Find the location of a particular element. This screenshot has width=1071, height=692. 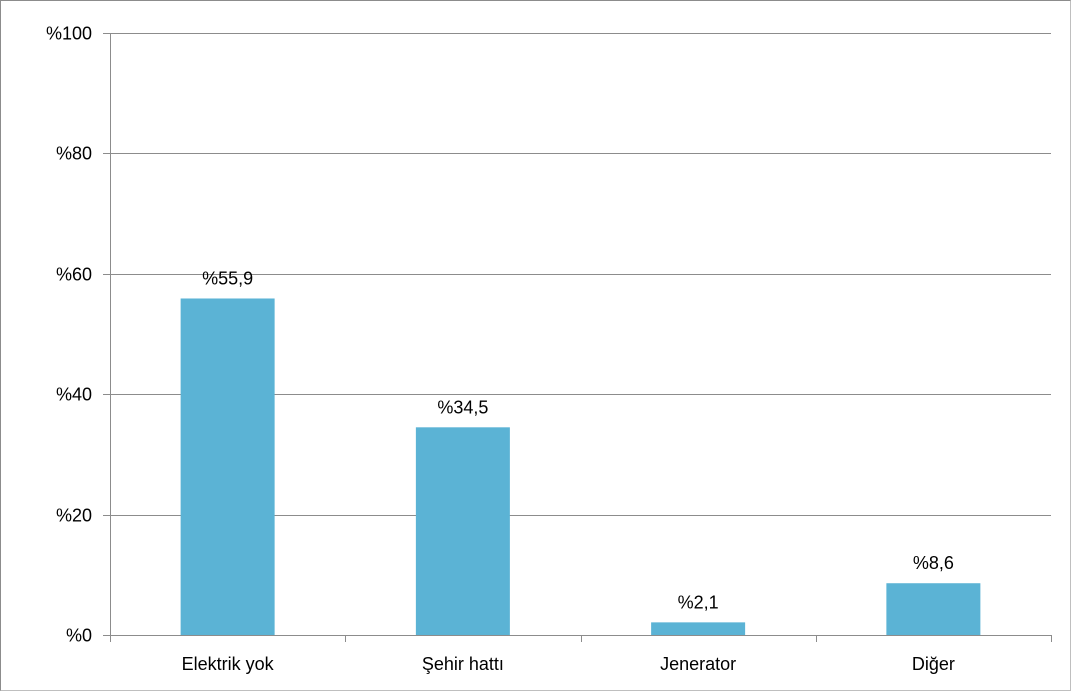

data-label: %2,1 is located at coordinates (698, 602).